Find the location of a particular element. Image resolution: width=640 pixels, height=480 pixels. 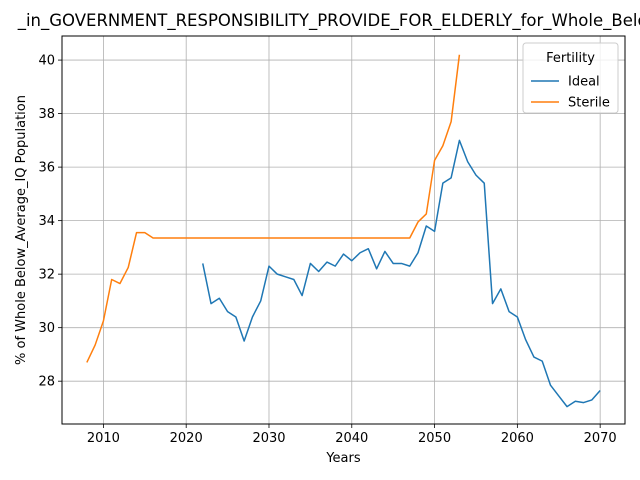

legend: Fertility Ideal Sterile is located at coordinates (570, 78).